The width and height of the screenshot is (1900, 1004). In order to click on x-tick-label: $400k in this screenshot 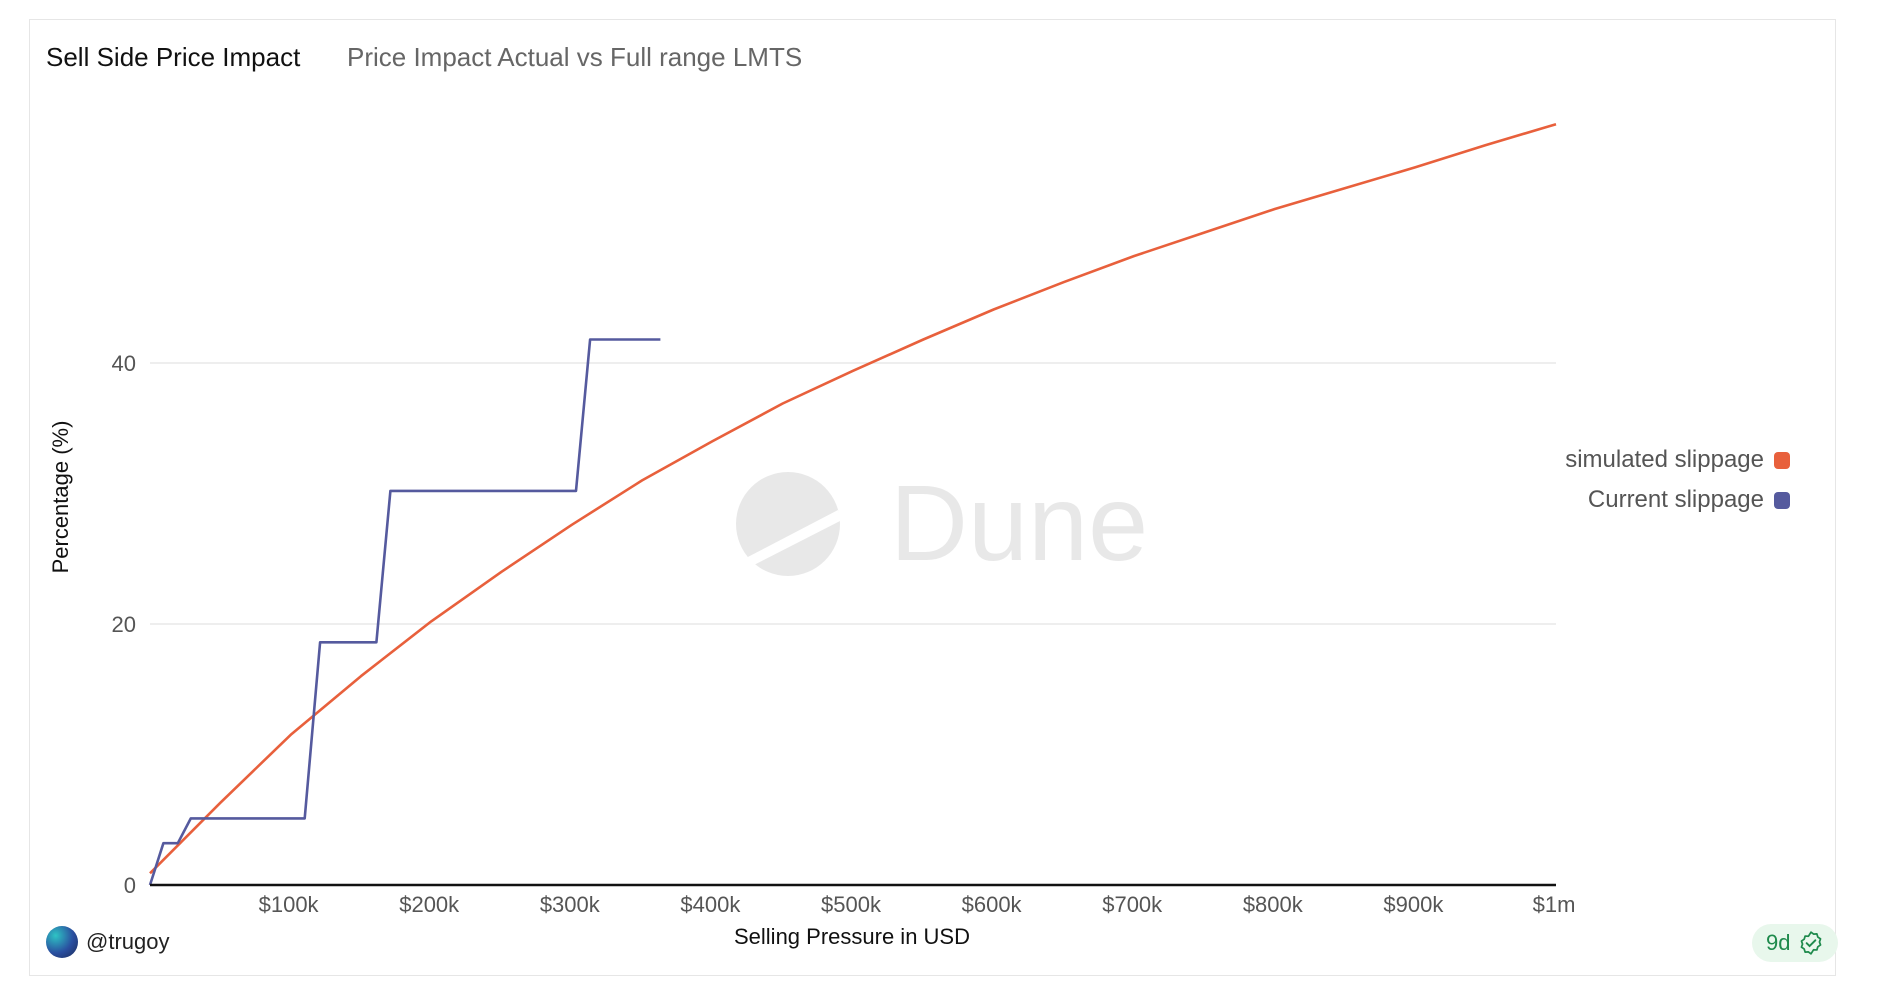, I will do `click(710, 904)`.